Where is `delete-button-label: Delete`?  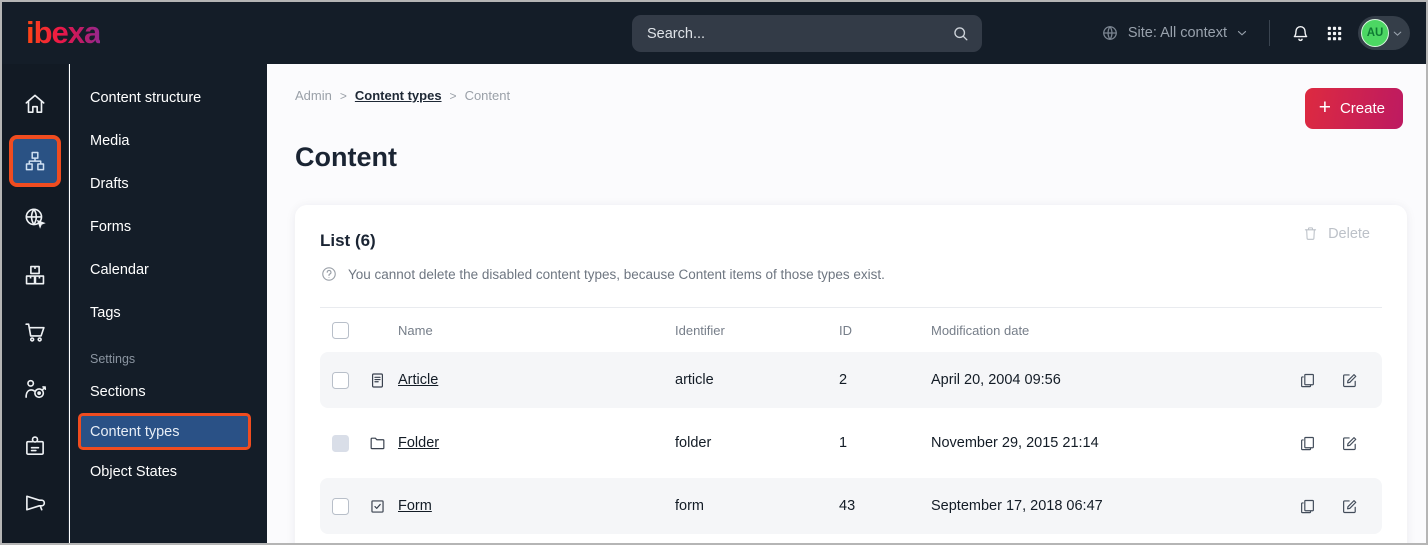 delete-button-label: Delete is located at coordinates (1349, 233).